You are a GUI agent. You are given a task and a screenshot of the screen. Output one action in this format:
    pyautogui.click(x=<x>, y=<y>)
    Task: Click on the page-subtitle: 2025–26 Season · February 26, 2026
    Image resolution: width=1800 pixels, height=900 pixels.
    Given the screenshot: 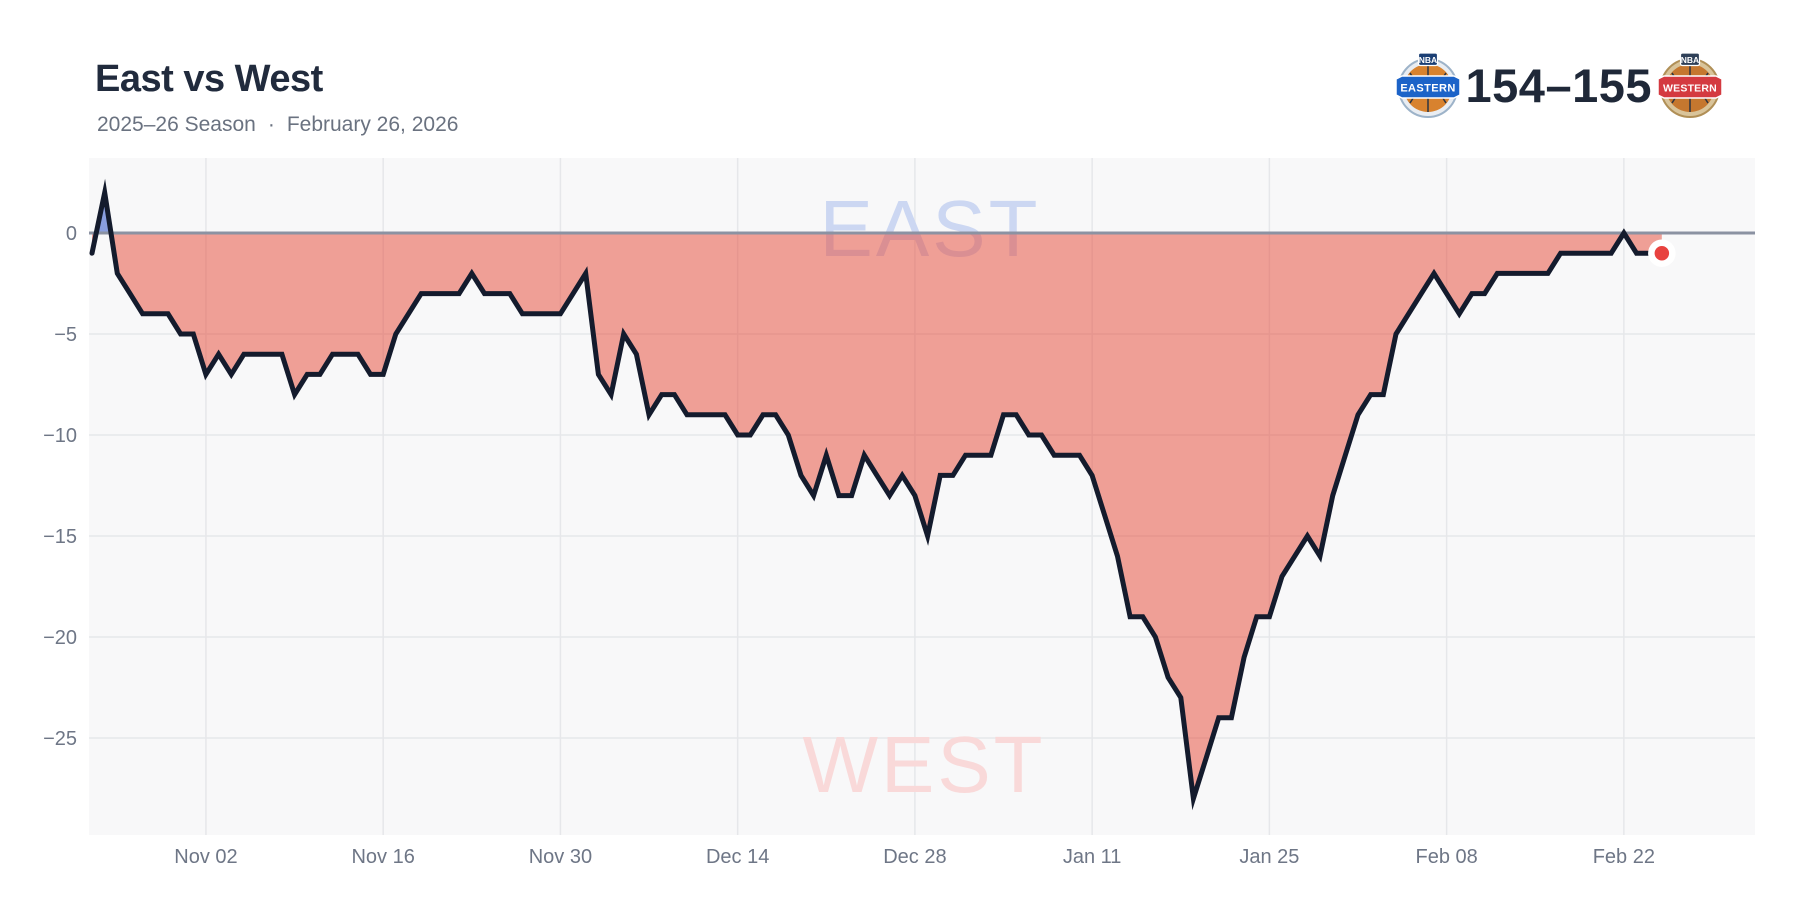 What is the action you would take?
    pyautogui.click(x=277, y=125)
    